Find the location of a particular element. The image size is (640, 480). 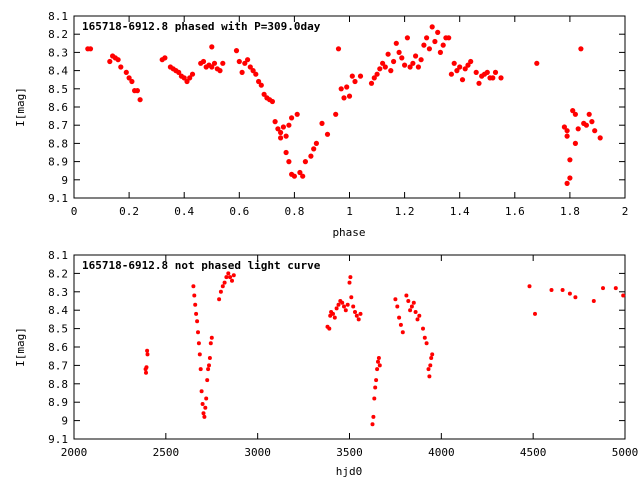

x-tick-label: 1.2 is located at coordinates (405, 211).